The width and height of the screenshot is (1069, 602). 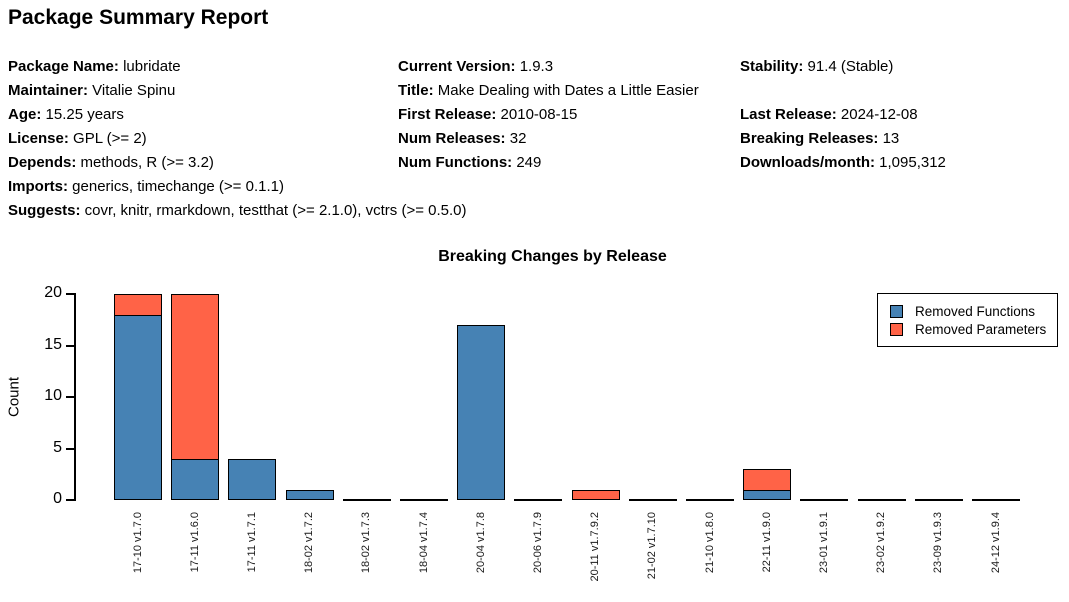 What do you see at coordinates (77, 138) in the screenshot?
I see `meta-field-license: License: GPL (>= 2)` at bounding box center [77, 138].